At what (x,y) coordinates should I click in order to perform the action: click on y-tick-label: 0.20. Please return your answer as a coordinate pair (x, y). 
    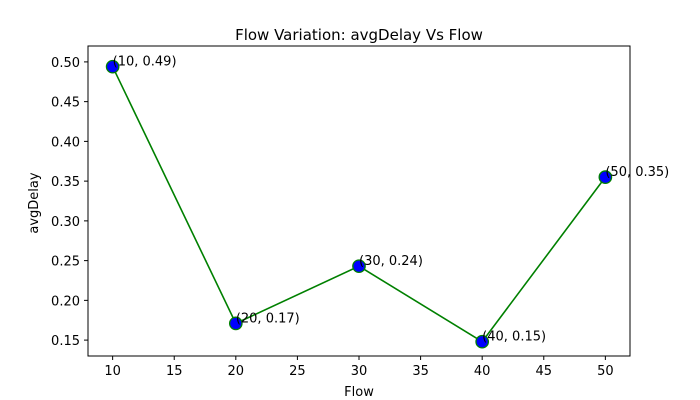
    Looking at the image, I should click on (65, 301).